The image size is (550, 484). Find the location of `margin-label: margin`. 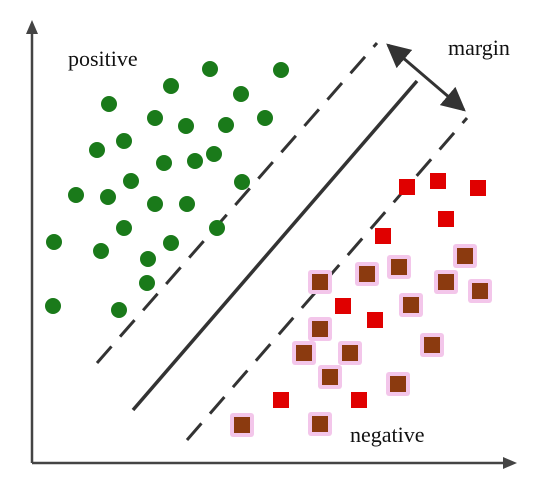

margin-label: margin is located at coordinates (479, 47).